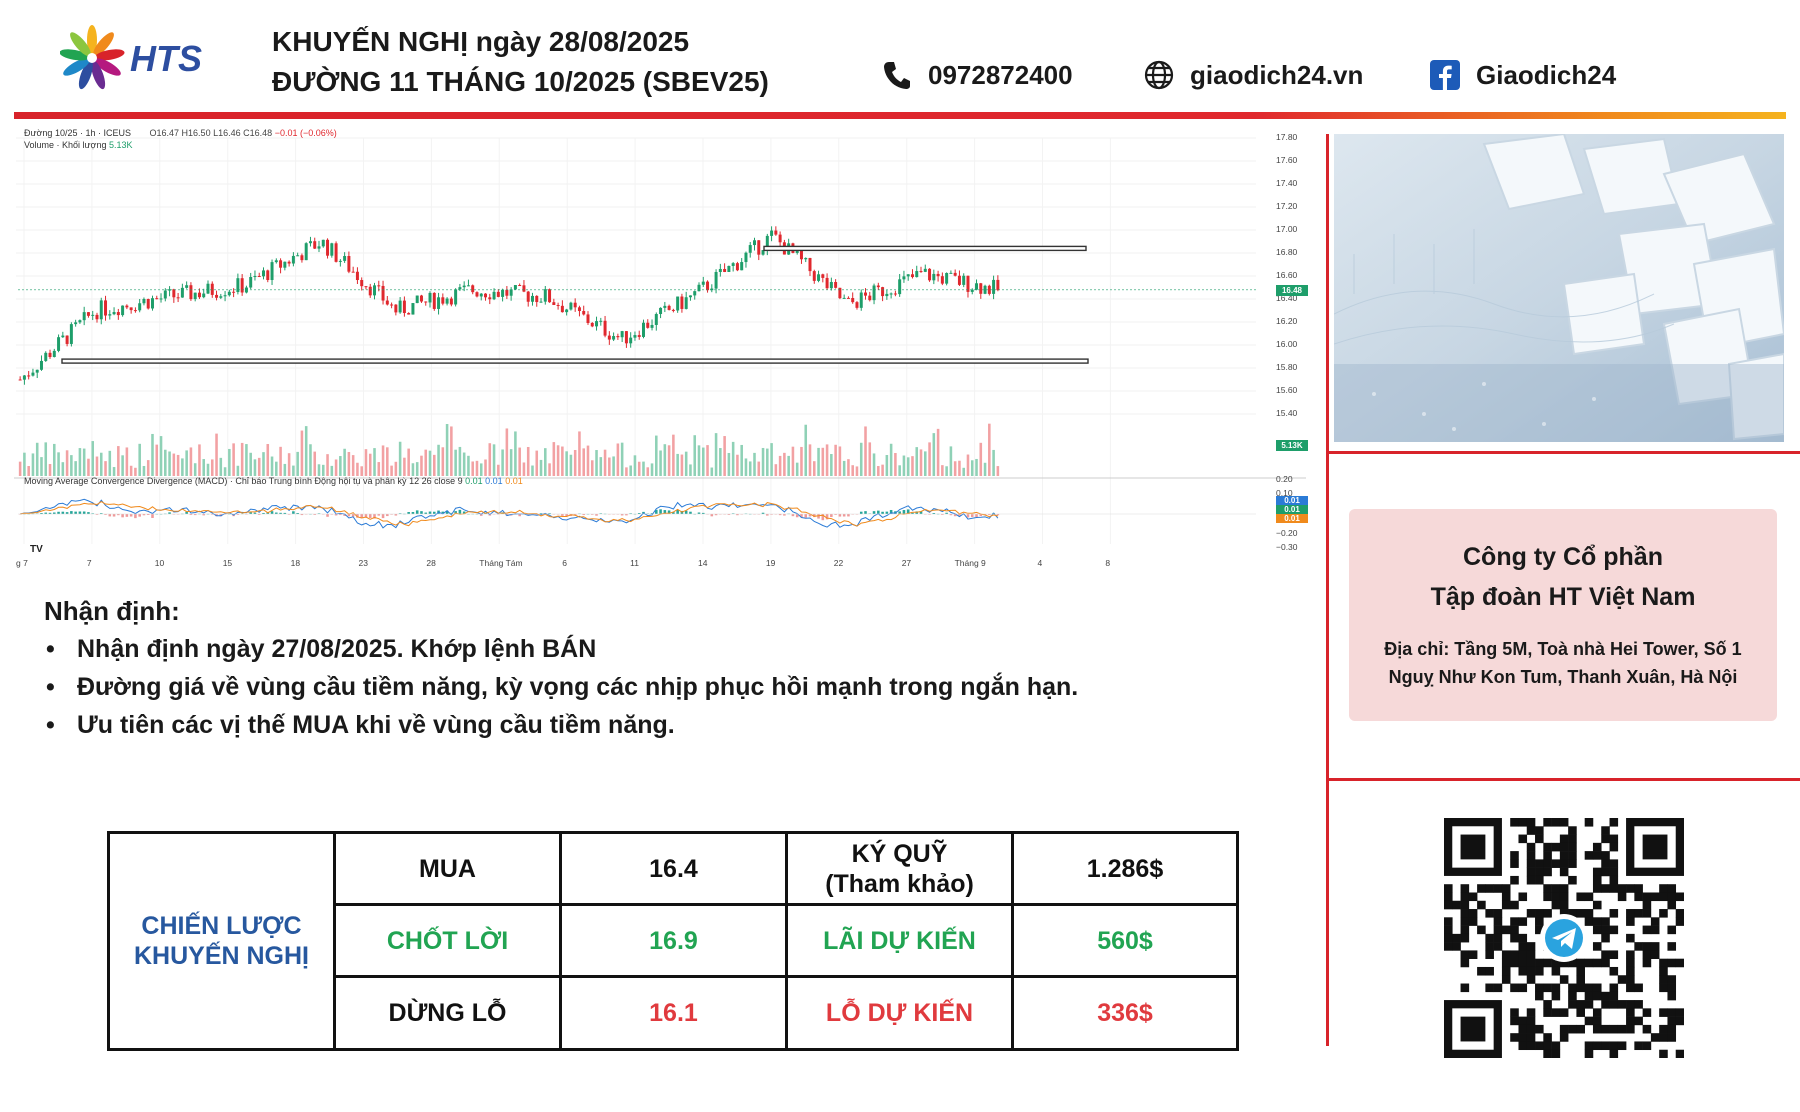 The width and height of the screenshot is (1800, 1112). I want to click on macd-tick-label: 0.10, so click(1284, 492).